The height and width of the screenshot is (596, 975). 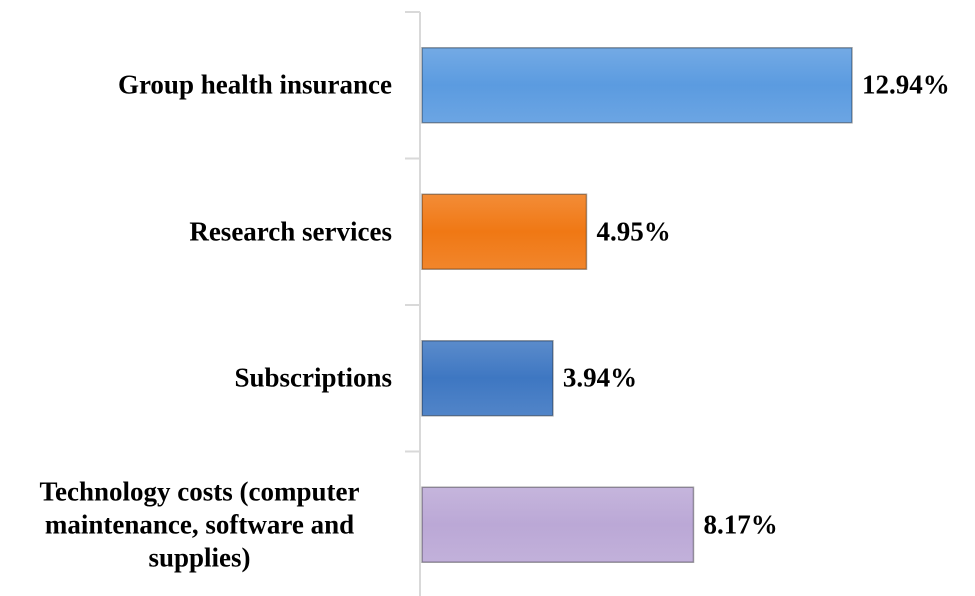 What do you see at coordinates (906, 84) in the screenshot?
I see `value-label: 12.94%` at bounding box center [906, 84].